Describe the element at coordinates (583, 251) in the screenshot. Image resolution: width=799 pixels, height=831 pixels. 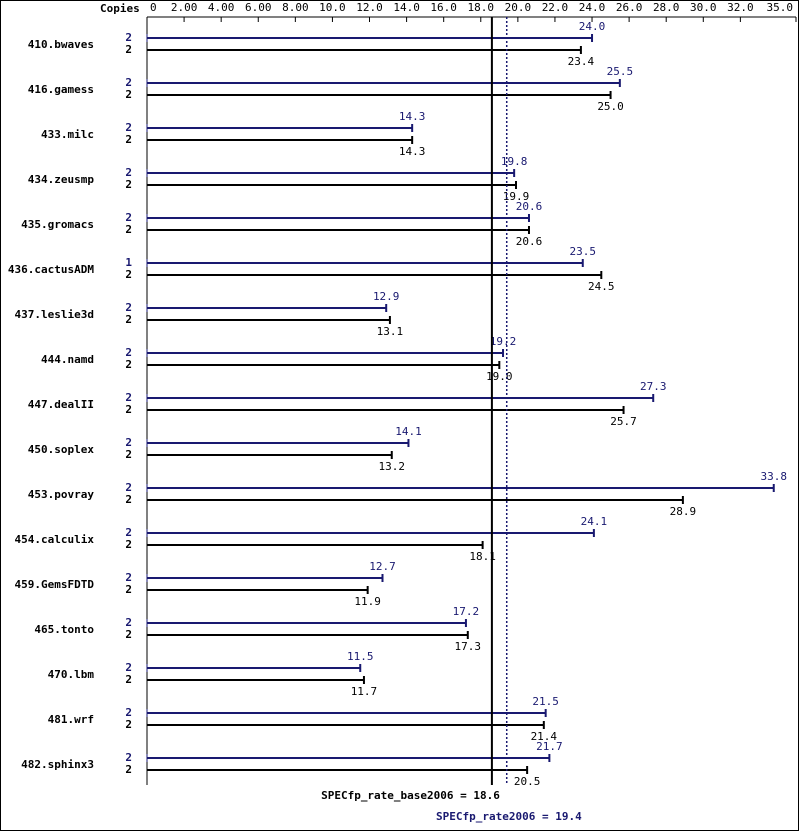
I see `value-label: 23.5` at that location.